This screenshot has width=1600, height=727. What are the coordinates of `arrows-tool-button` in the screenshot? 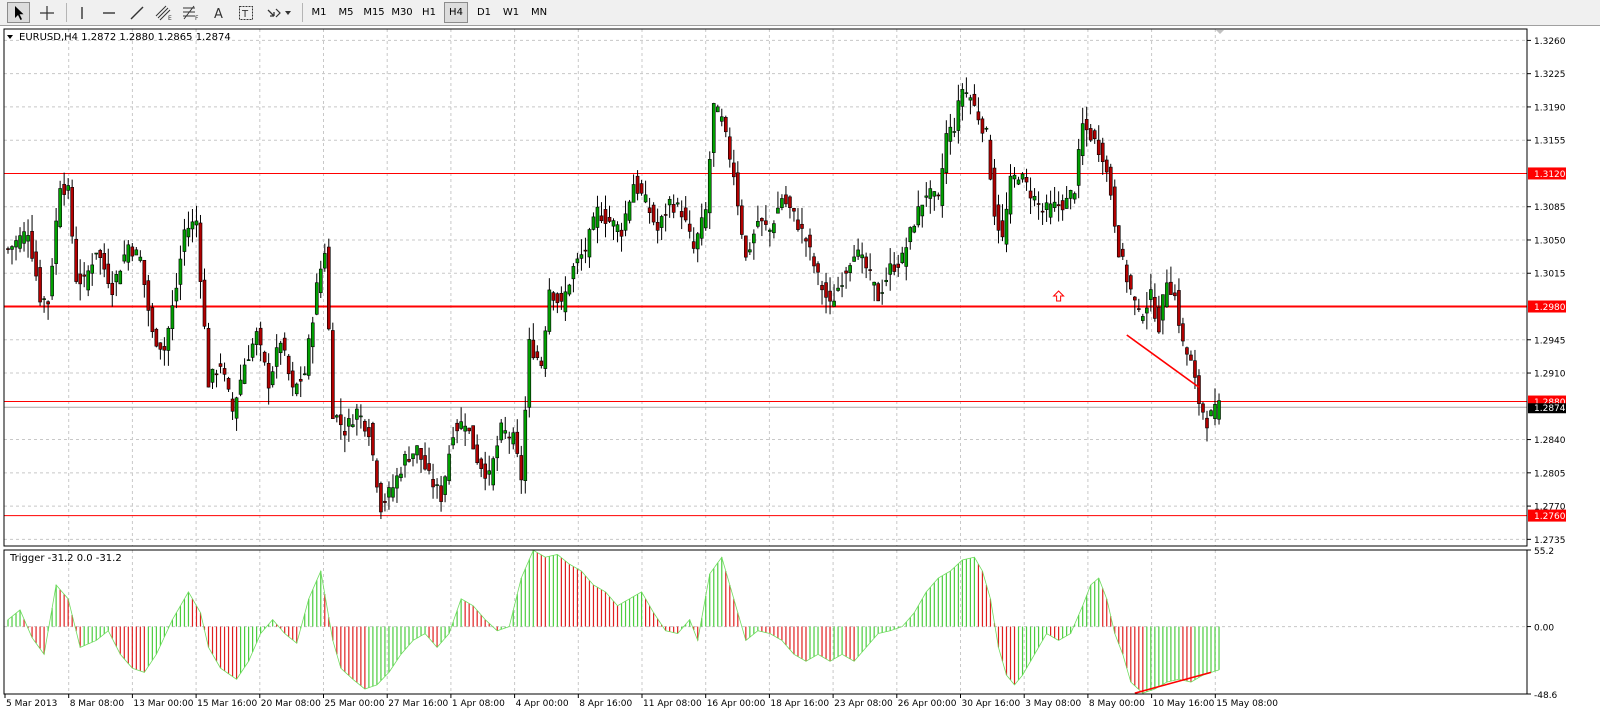 It's located at (279, 12).